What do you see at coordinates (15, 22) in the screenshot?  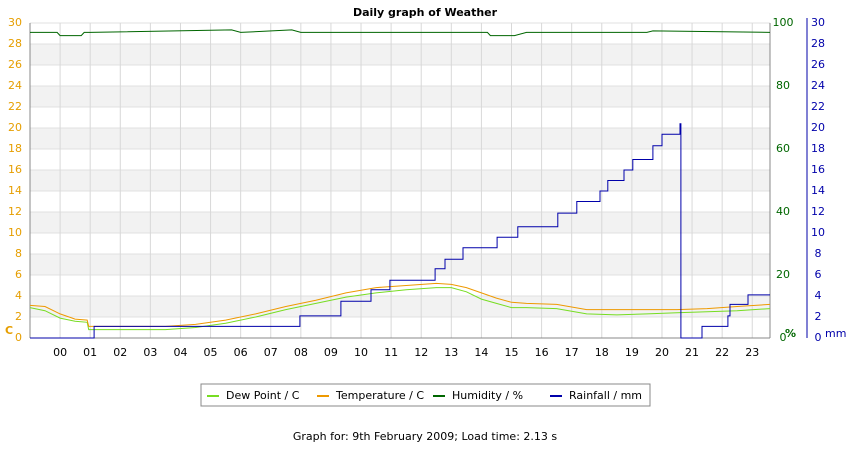 I see `y-tick-label: 30` at bounding box center [15, 22].